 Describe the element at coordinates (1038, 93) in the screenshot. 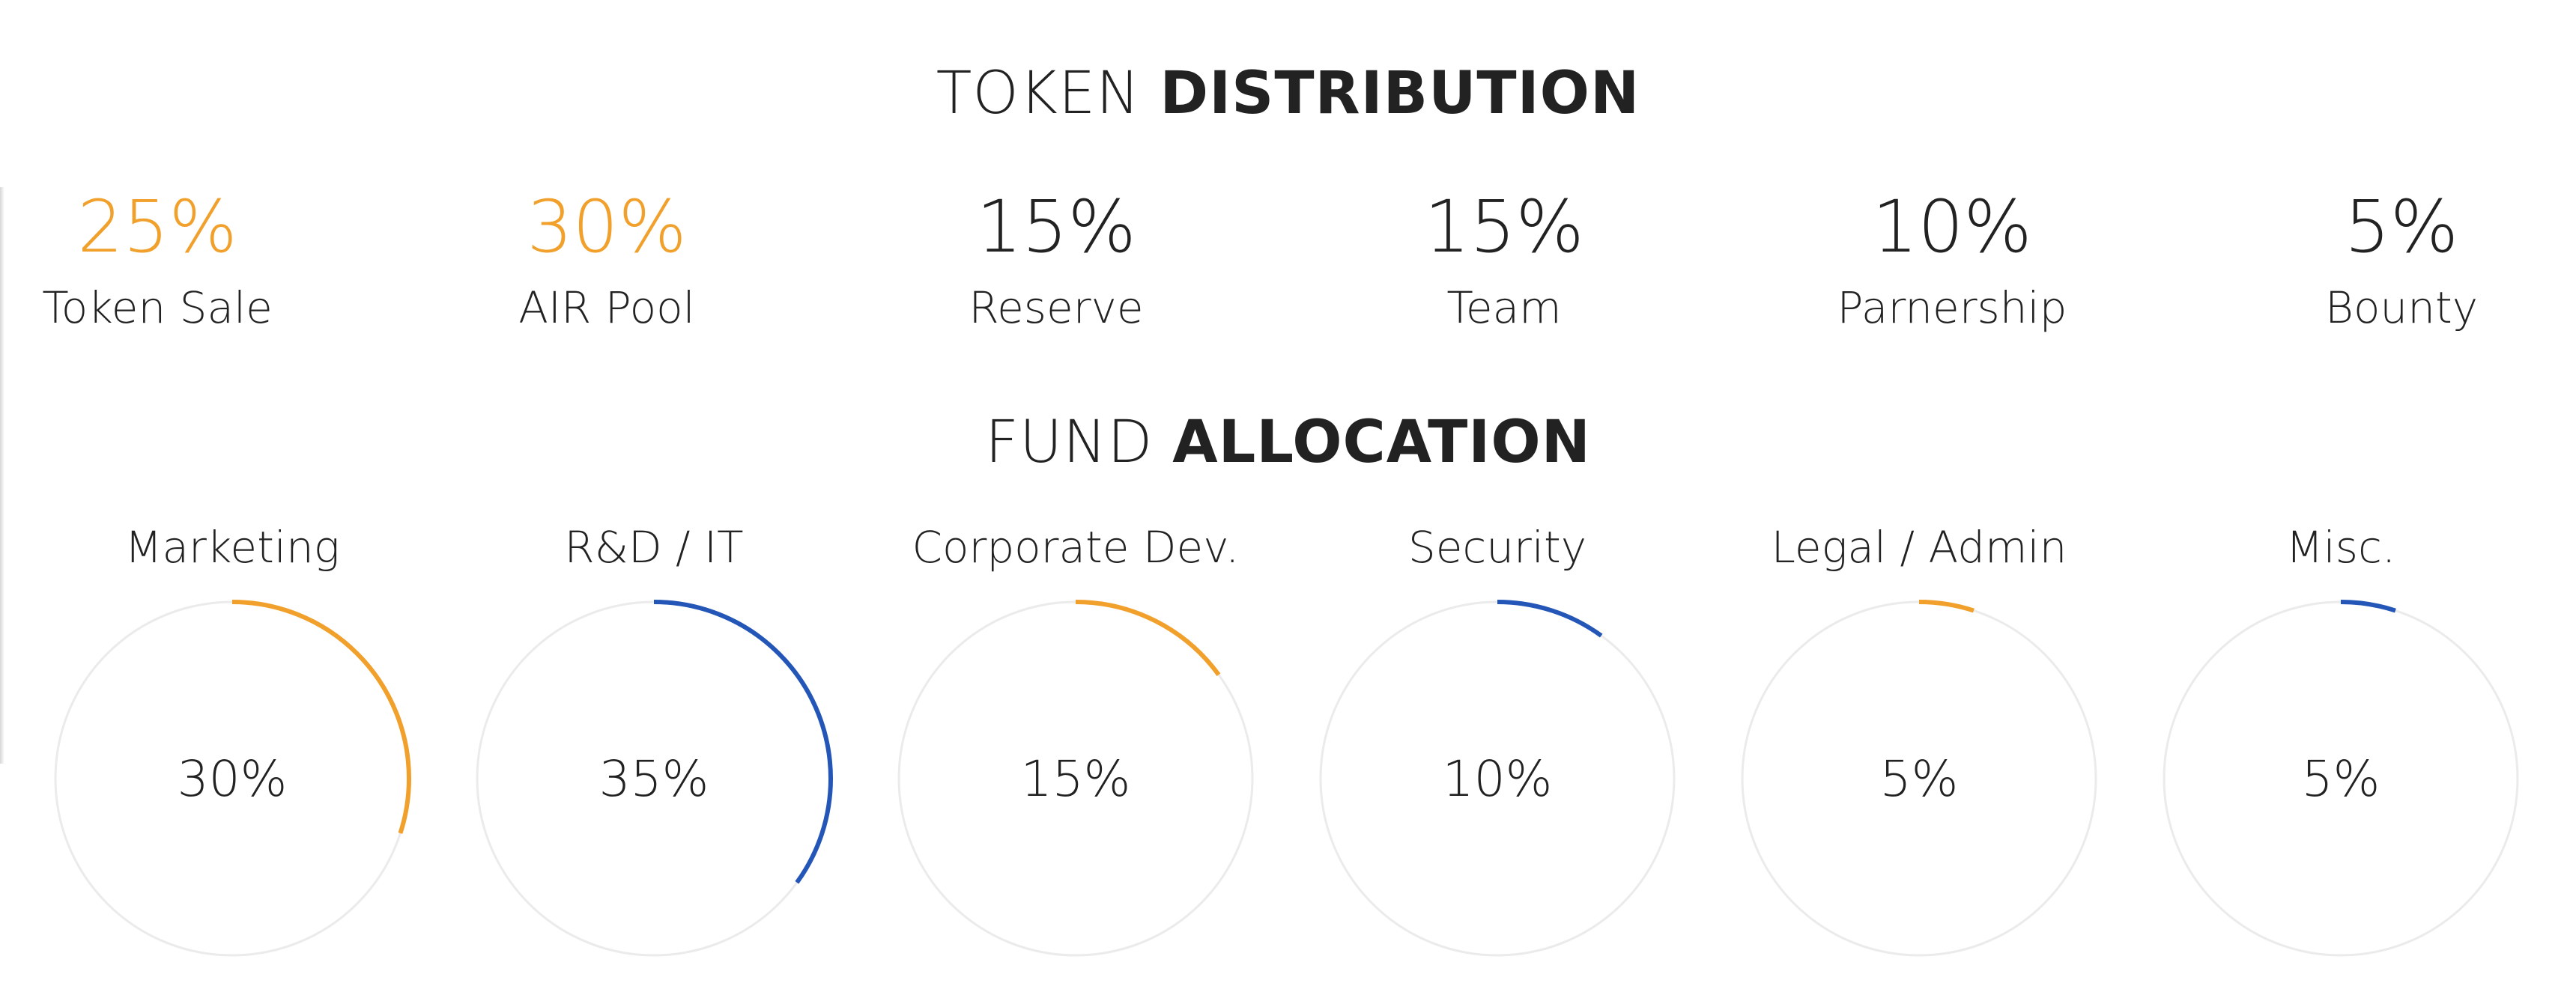

I see `token-distribution-title-light: TOKEN` at that location.